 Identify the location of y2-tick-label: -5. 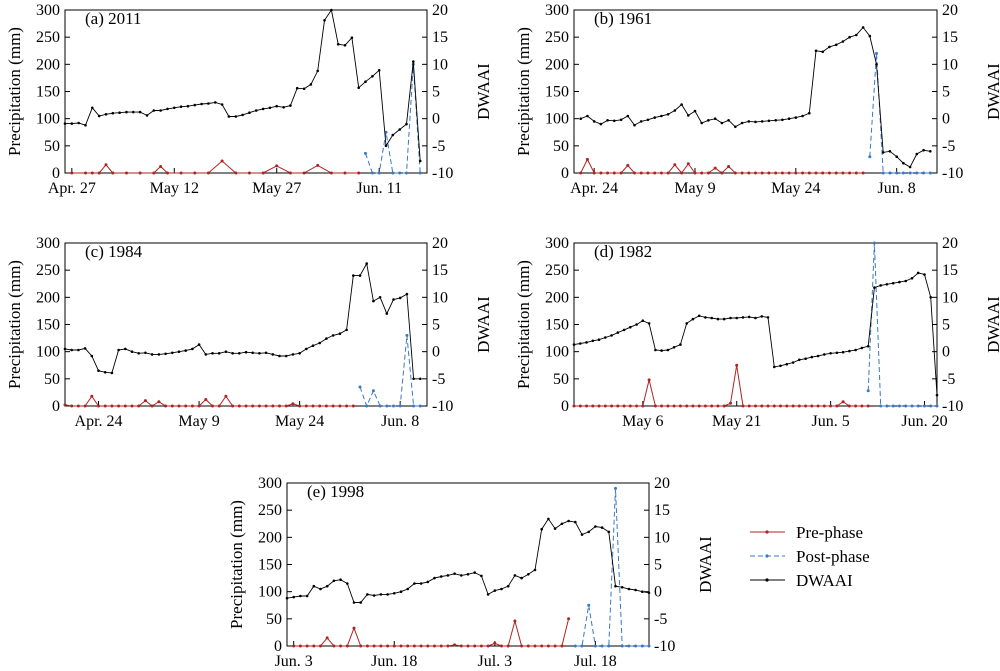
(948, 146).